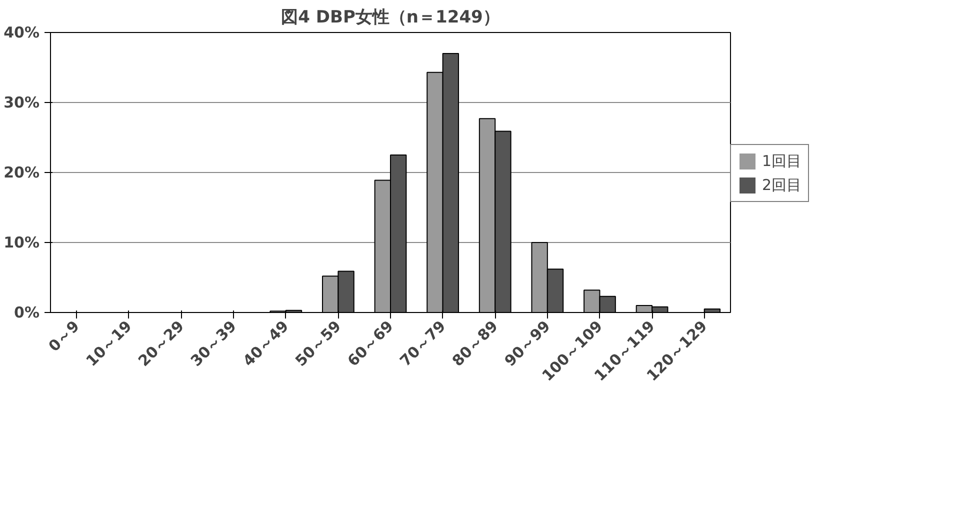 Image resolution: width=964 pixels, height=507 pixels. I want to click on y-tick-label: 40%, so click(22, 33).